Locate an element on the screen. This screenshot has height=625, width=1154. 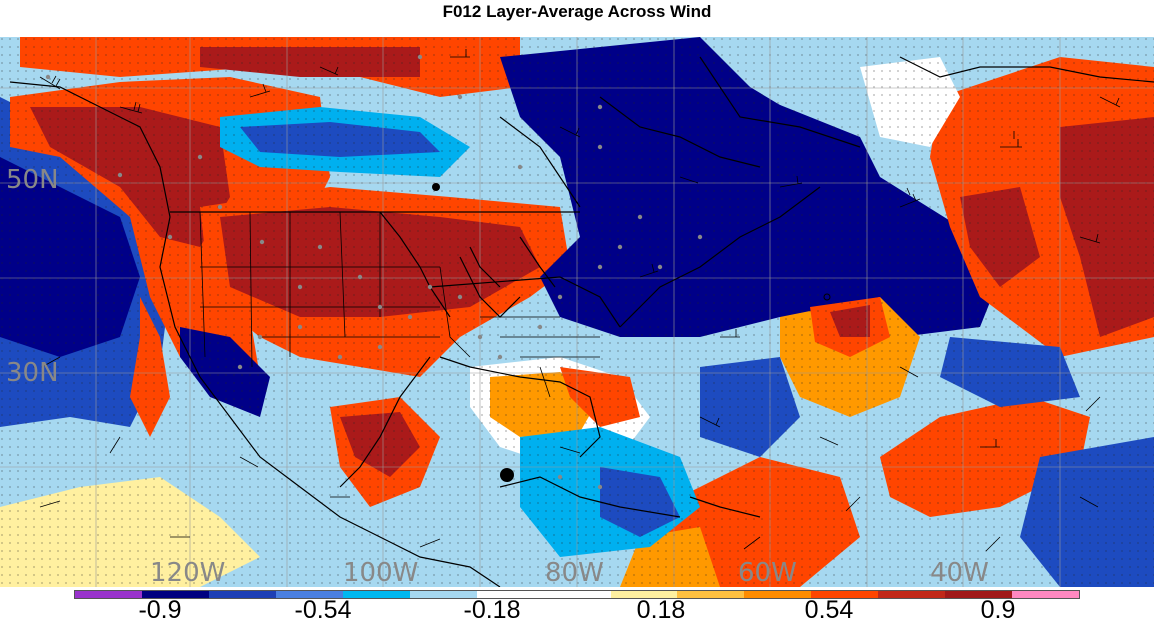
colorbar is located at coordinates (577, 594).